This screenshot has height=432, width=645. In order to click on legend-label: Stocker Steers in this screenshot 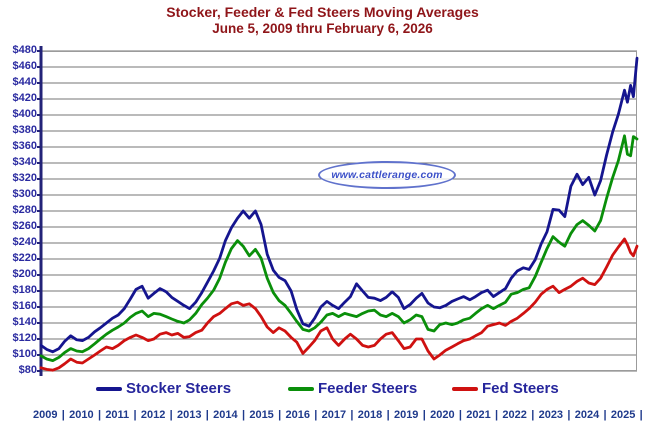, I will do `click(179, 388)`.